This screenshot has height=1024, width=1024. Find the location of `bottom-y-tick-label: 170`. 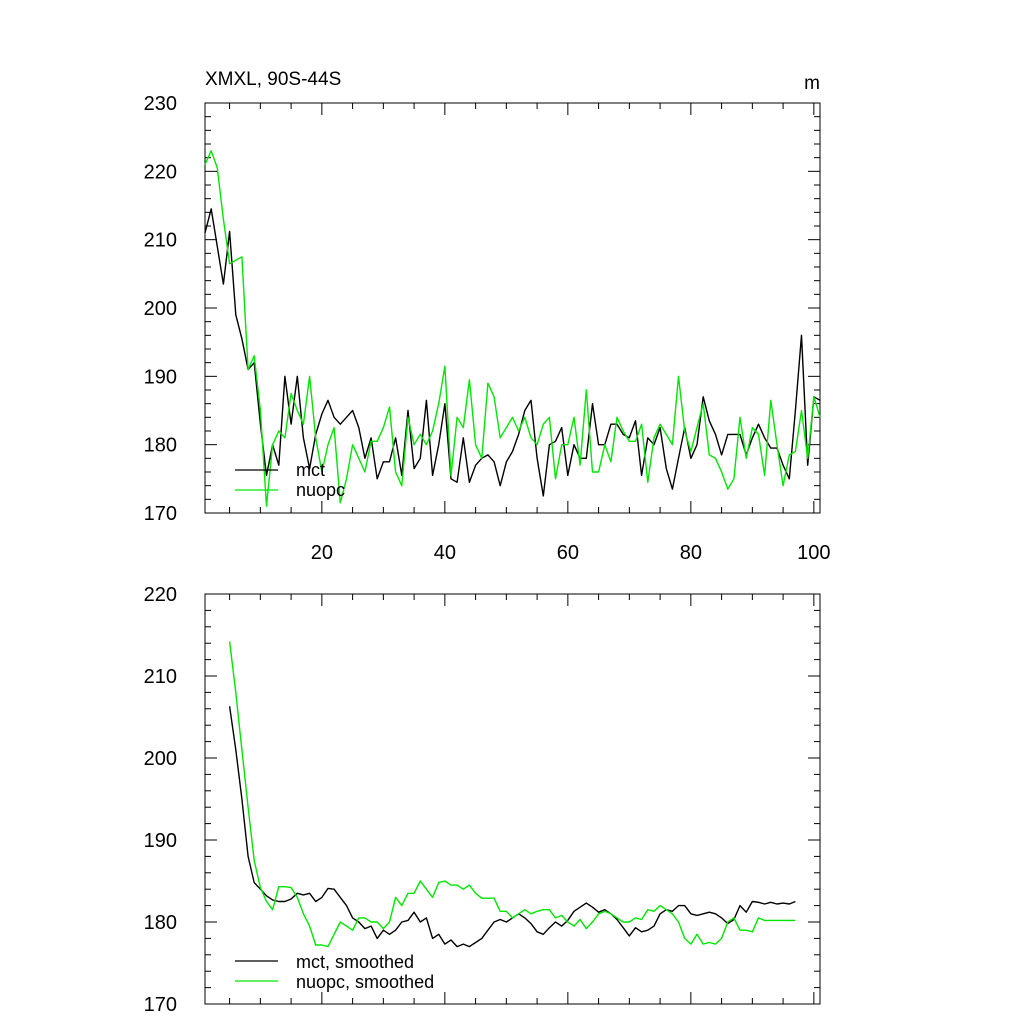

bottom-y-tick-label: 170 is located at coordinates (160, 1005).